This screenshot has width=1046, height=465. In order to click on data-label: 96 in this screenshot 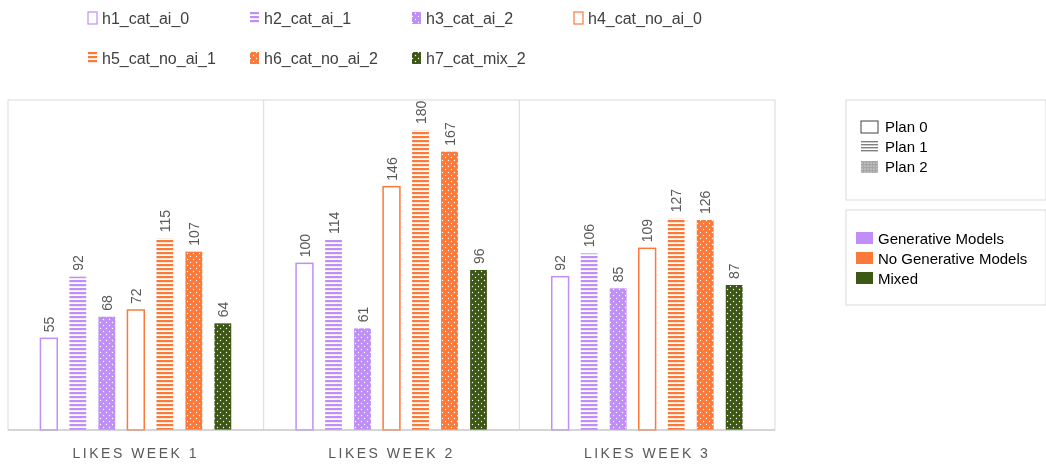, I will do `click(478, 256)`.